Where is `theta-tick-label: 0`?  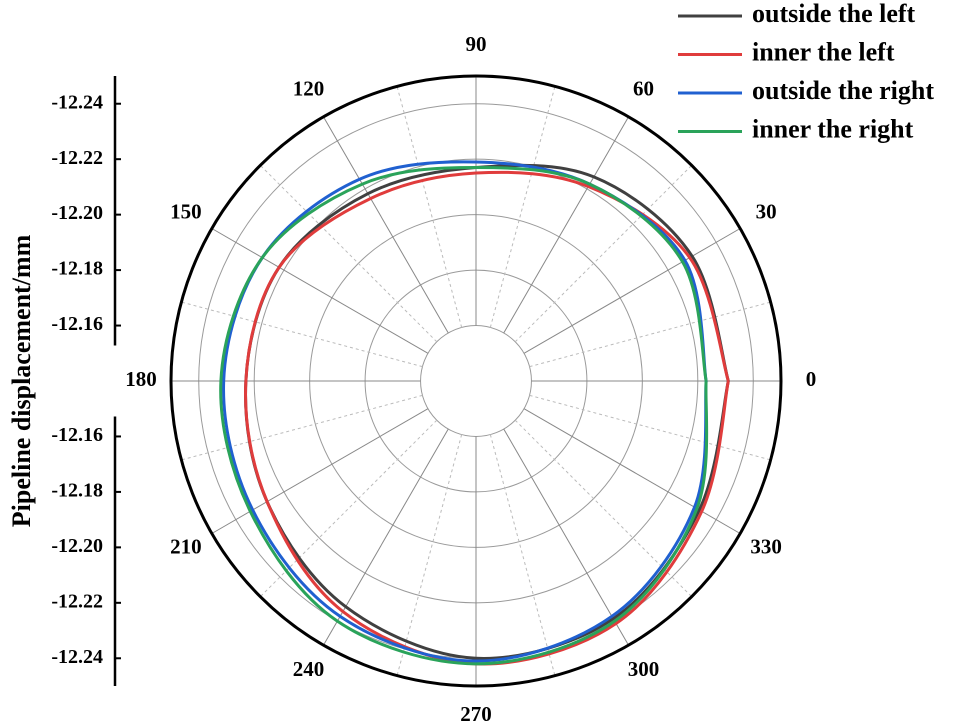
theta-tick-label: 0 is located at coordinates (811, 379).